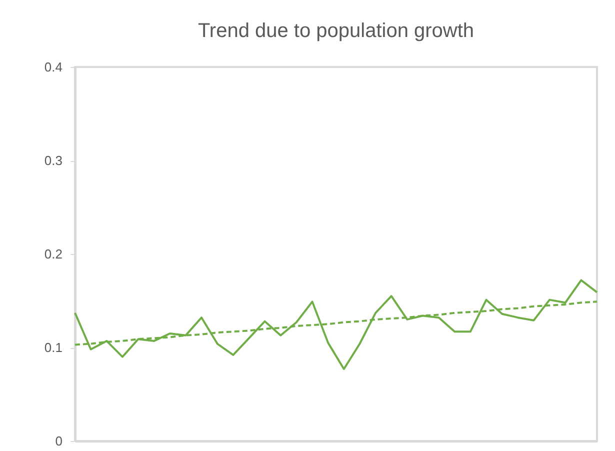  Describe the element at coordinates (53, 347) in the screenshot. I see `y-tick-label: 0.1` at that location.